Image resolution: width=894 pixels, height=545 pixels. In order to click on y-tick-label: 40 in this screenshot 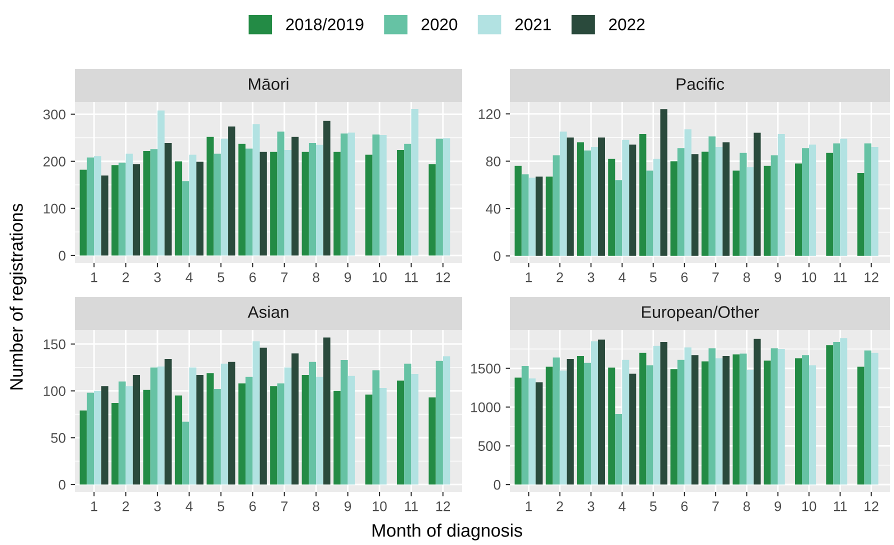, I will do `click(493, 209)`.